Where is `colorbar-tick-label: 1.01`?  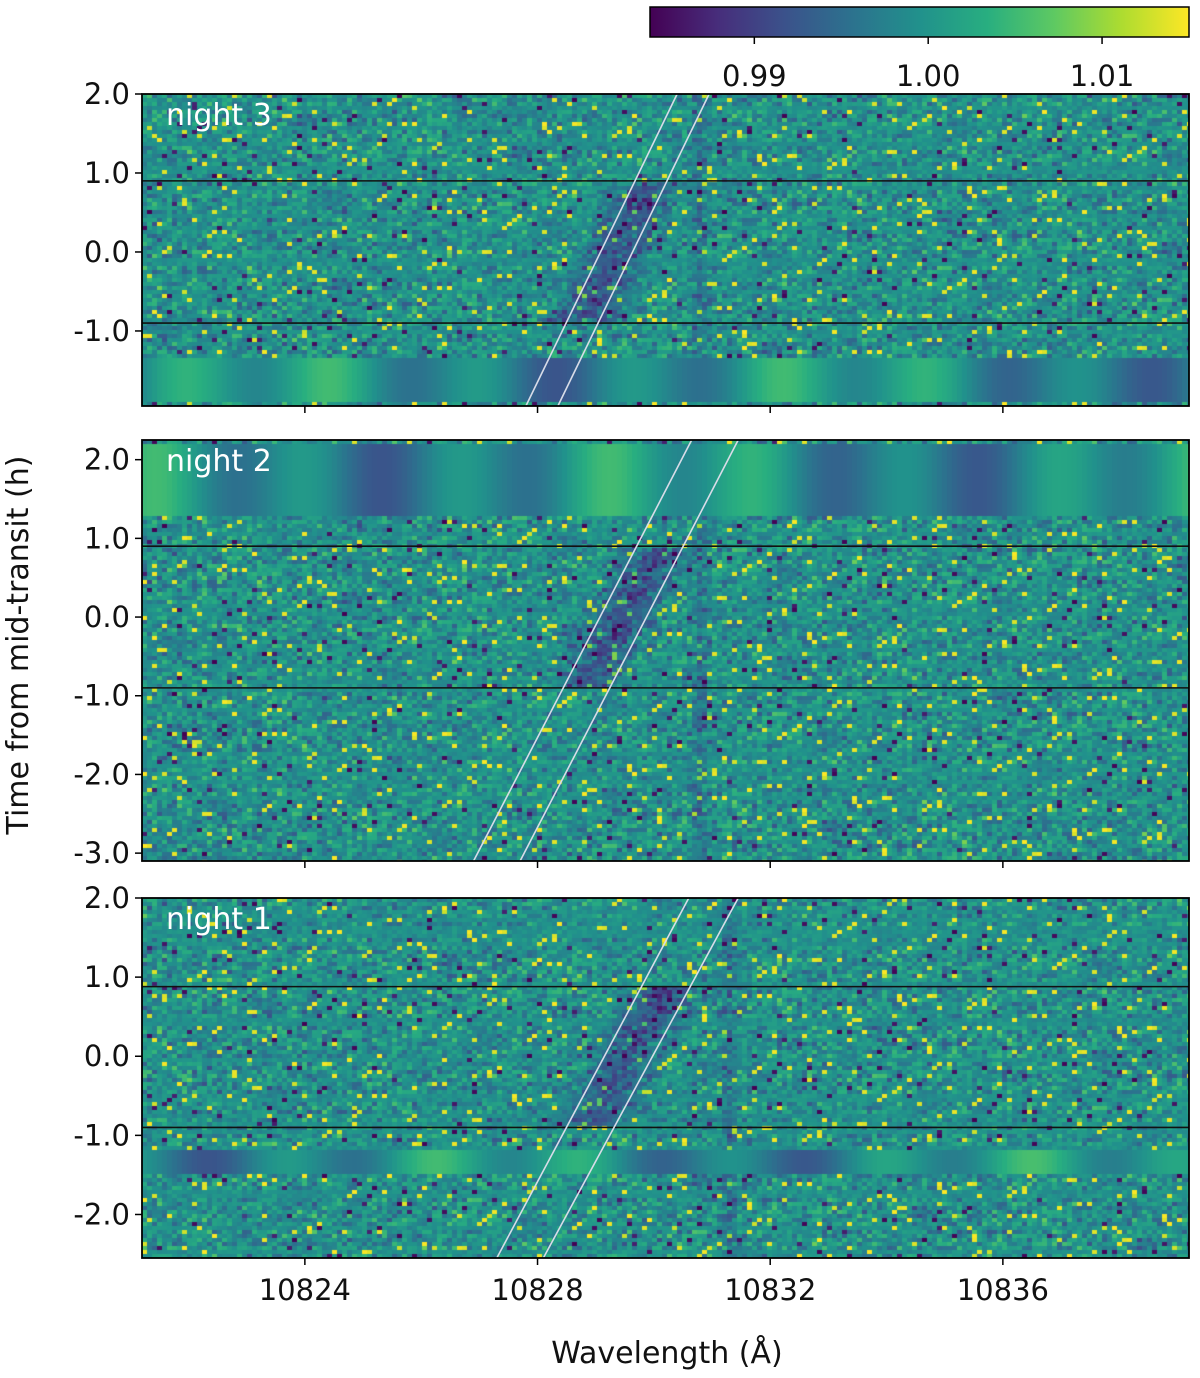 colorbar-tick-label: 1.01 is located at coordinates (1102, 76).